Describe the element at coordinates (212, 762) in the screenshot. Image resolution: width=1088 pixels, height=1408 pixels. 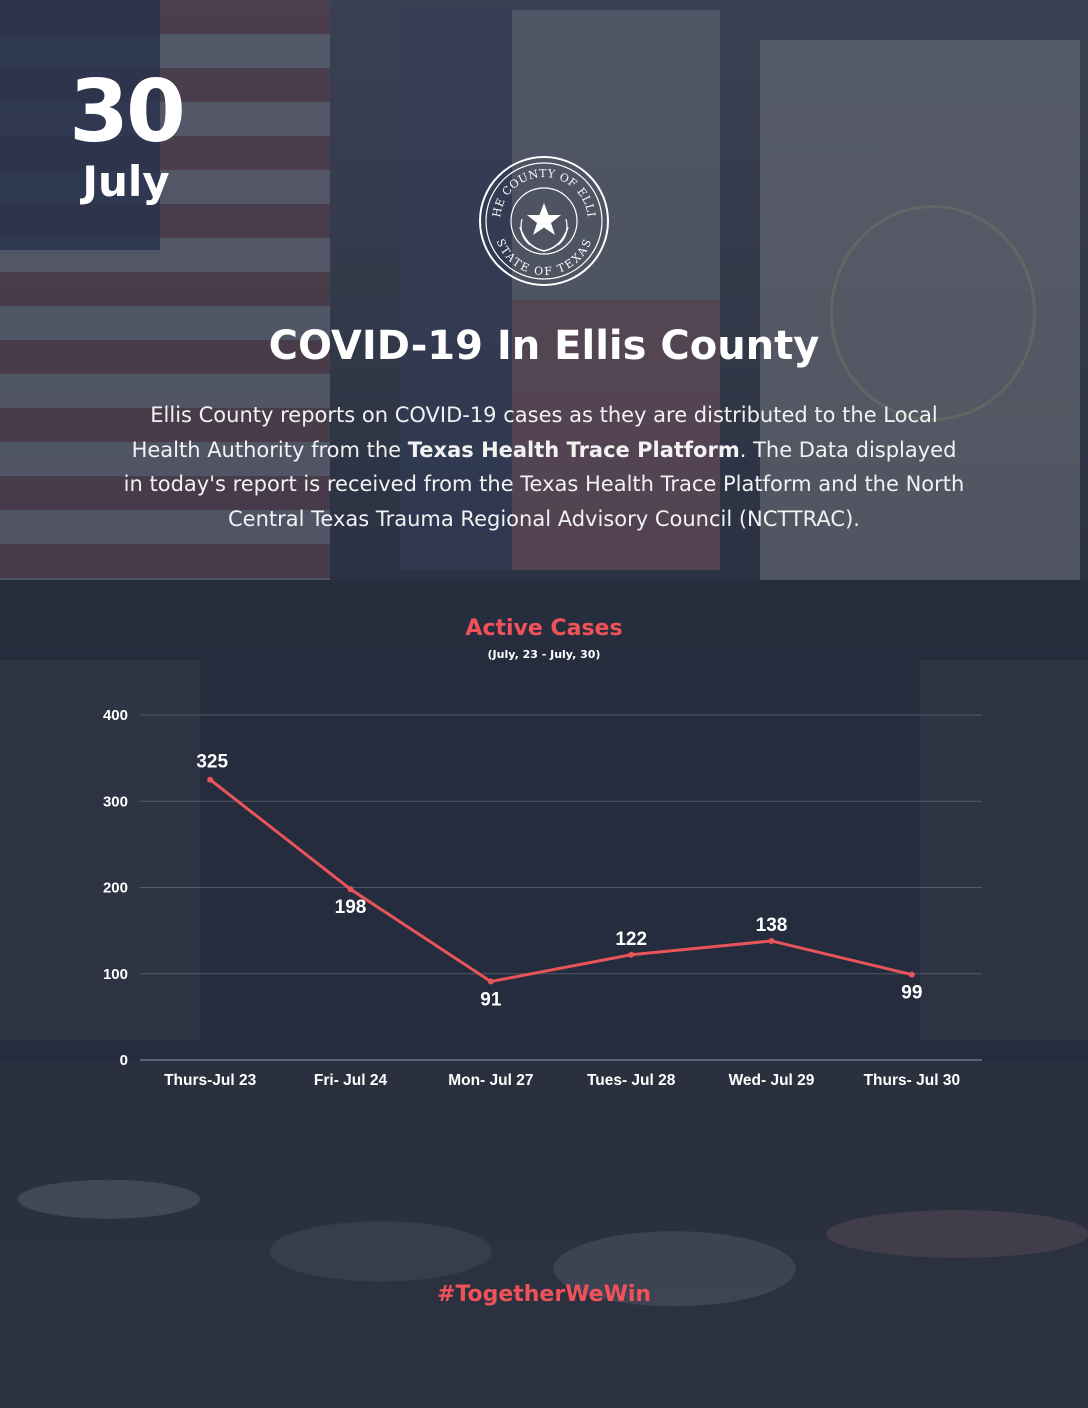
I see `data-label: 325` at that location.